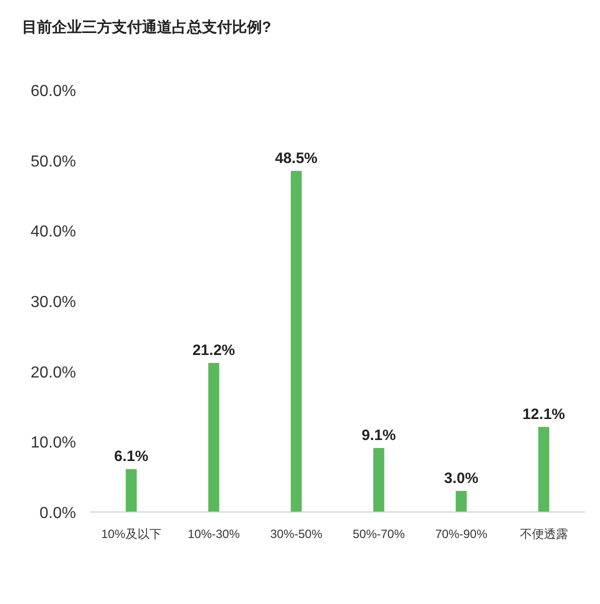 The width and height of the screenshot is (600, 604). What do you see at coordinates (53, 232) in the screenshot?
I see `y-tick-label: 40.0%` at bounding box center [53, 232].